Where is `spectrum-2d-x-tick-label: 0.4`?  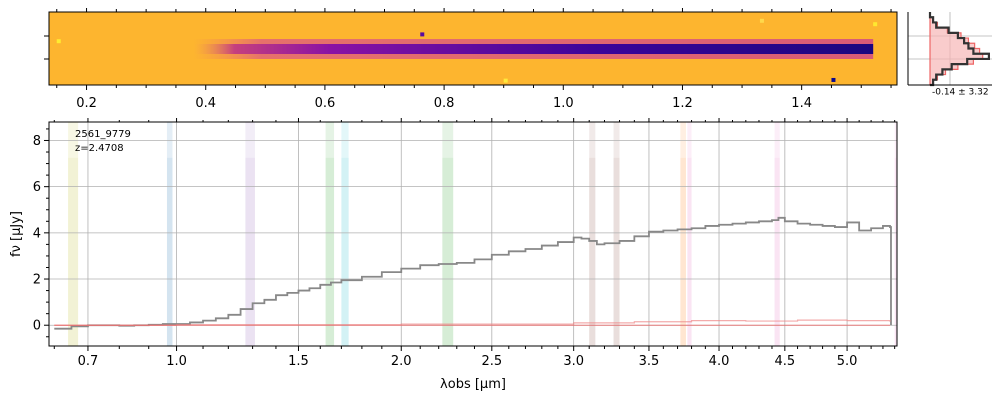 spectrum-2d-x-tick-label: 0.4 is located at coordinates (205, 103).